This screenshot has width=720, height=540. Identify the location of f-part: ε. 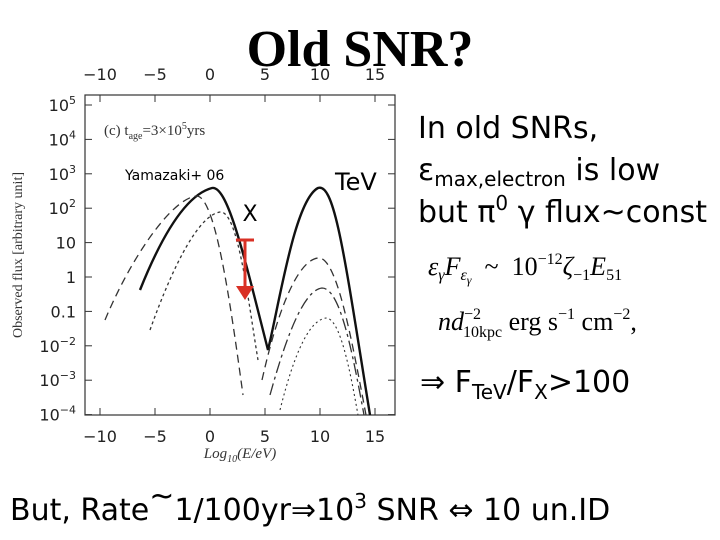
(433, 266).